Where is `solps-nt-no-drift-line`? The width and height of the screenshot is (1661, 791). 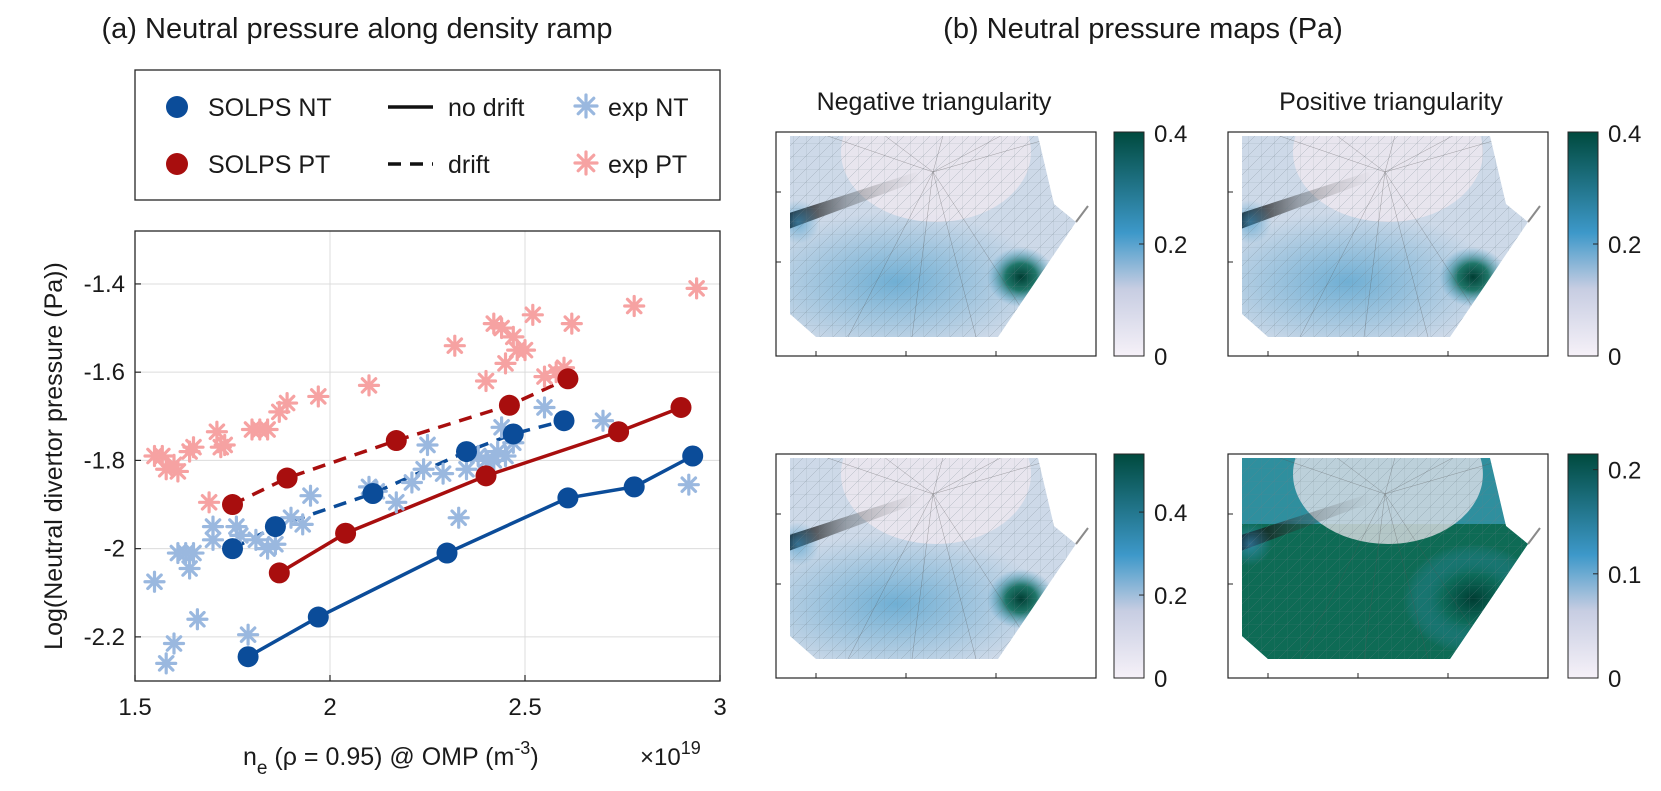
solps-nt-no-drift-line is located at coordinates (470, 556).